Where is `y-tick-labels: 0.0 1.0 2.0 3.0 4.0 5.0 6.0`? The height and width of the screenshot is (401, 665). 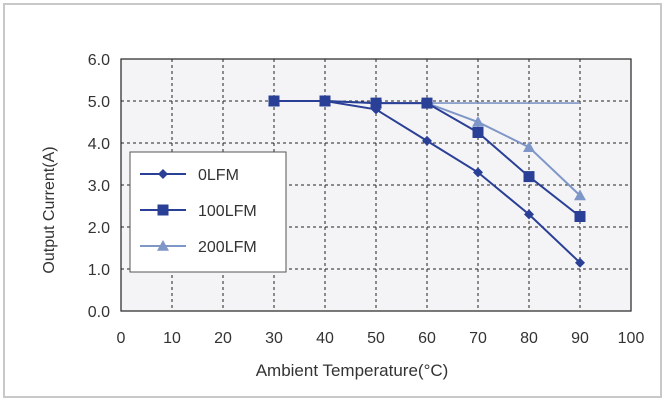
y-tick-labels: 0.0 1.0 2.0 3.0 4.0 5.0 6.0 is located at coordinates (99, 186).